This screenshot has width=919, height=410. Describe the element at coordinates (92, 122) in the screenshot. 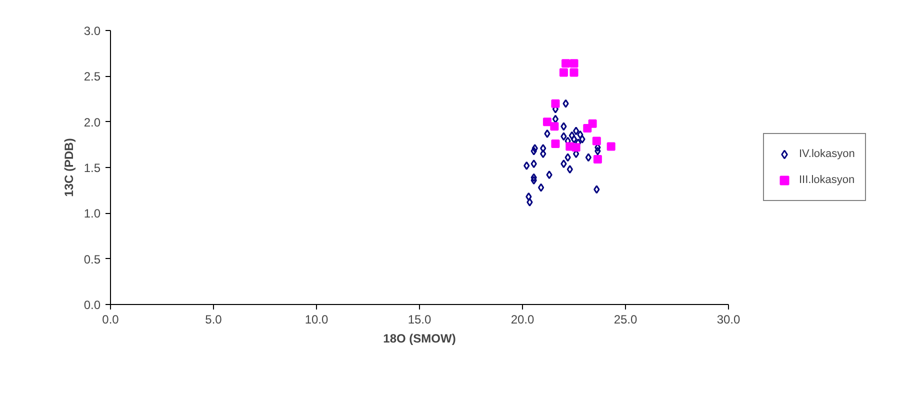

I see `y-tick-label: 2.0` at that location.